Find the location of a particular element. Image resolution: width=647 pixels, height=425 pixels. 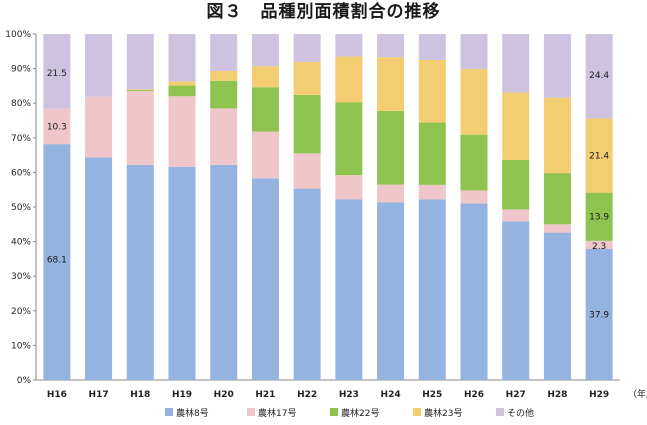

data-label: 2.3 is located at coordinates (599, 247).